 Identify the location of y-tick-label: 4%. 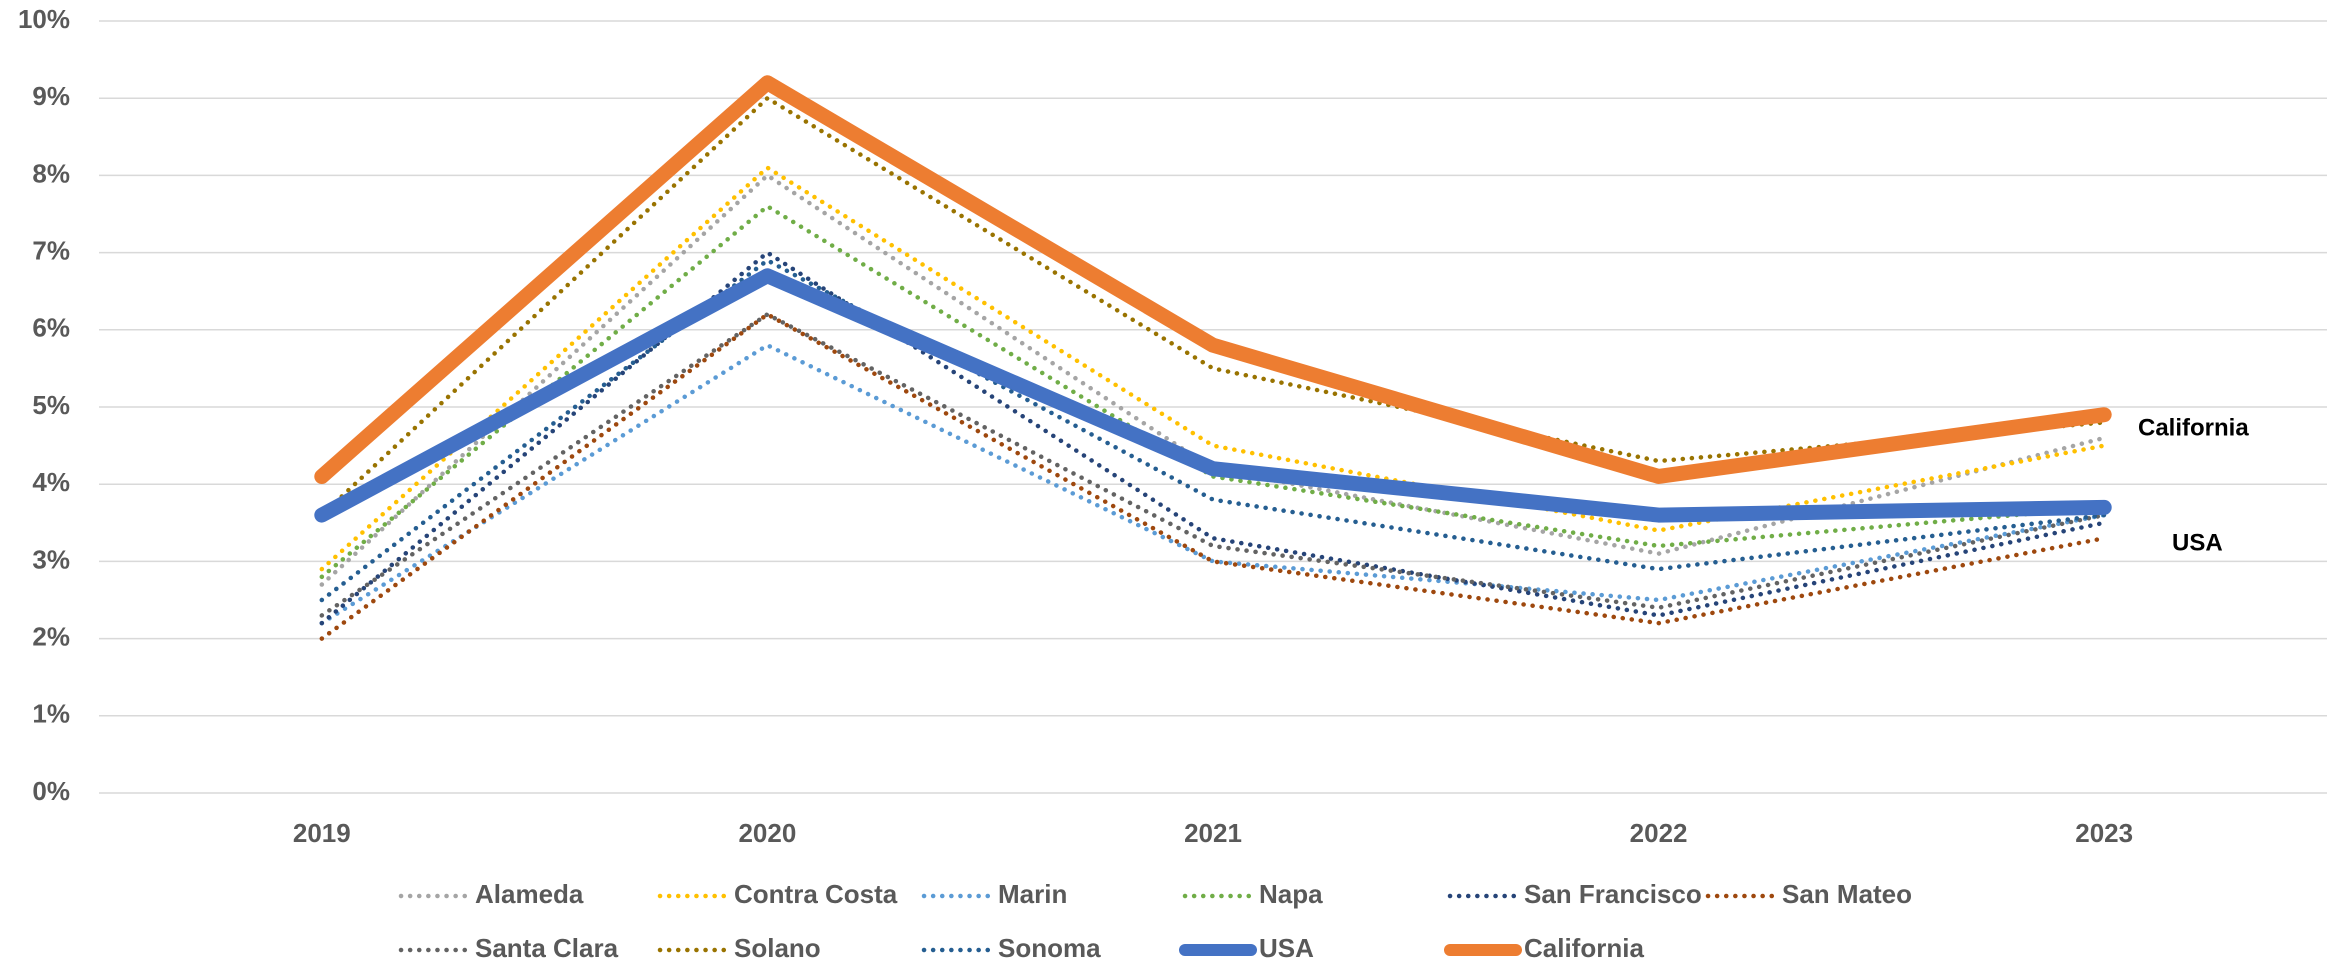
(51, 482).